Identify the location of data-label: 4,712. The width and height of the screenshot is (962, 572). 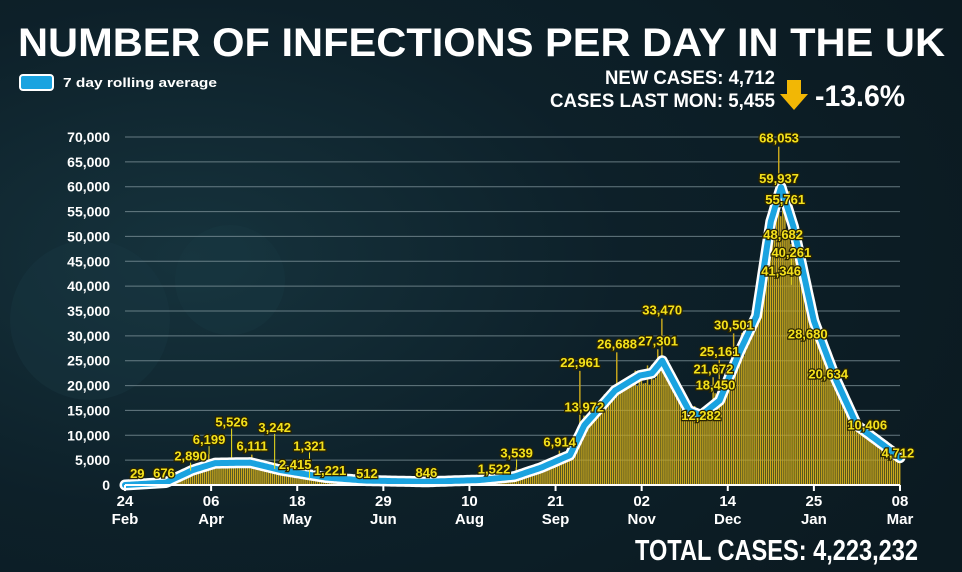
(898, 453).